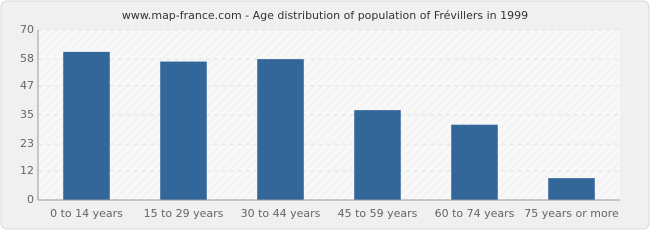  I want to click on x-tick-label: 30 to 44 years, so click(281, 213).